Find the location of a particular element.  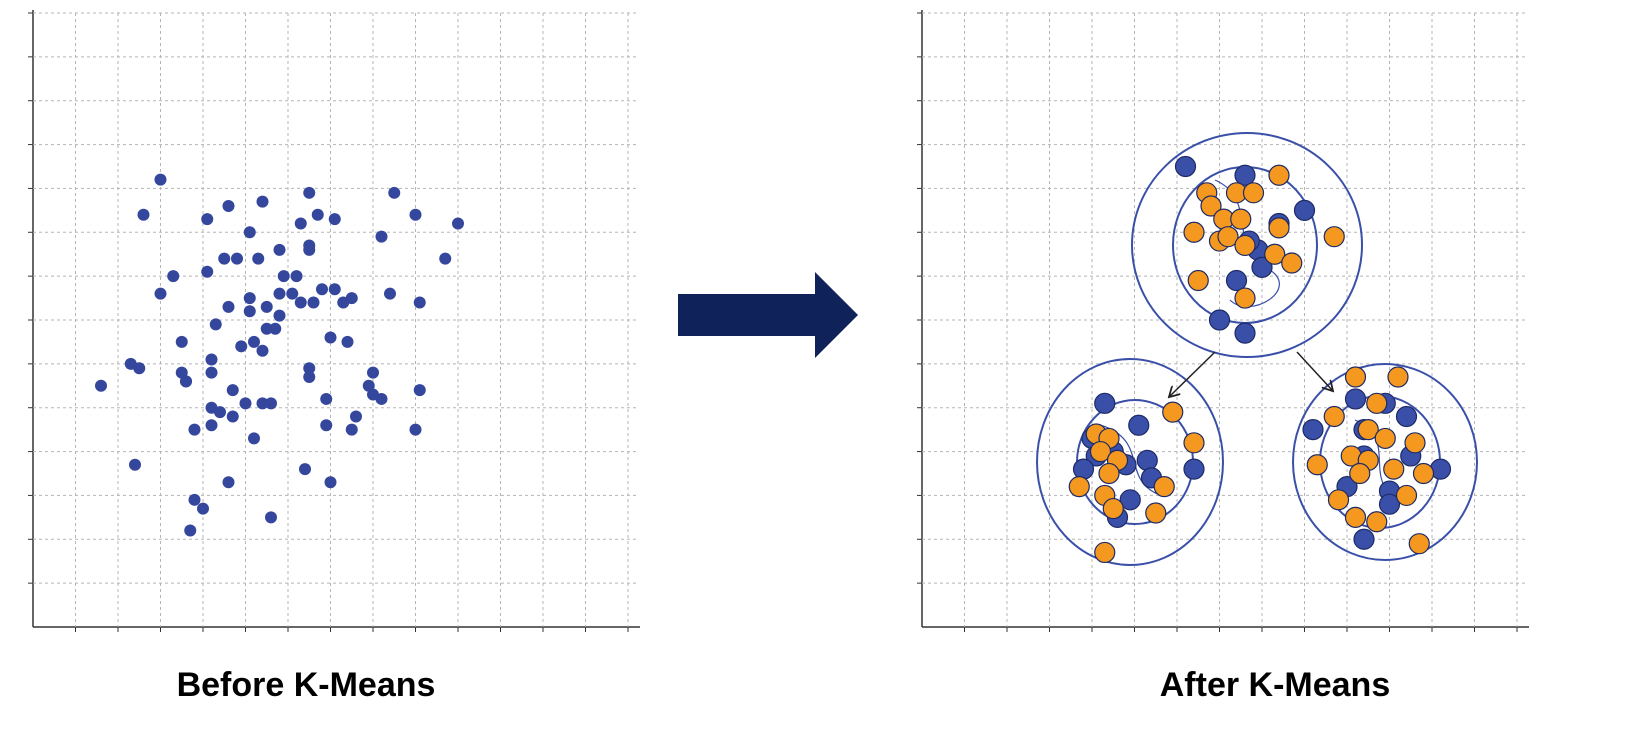

panel-title: After K-Means is located at coordinates (1275, 685).